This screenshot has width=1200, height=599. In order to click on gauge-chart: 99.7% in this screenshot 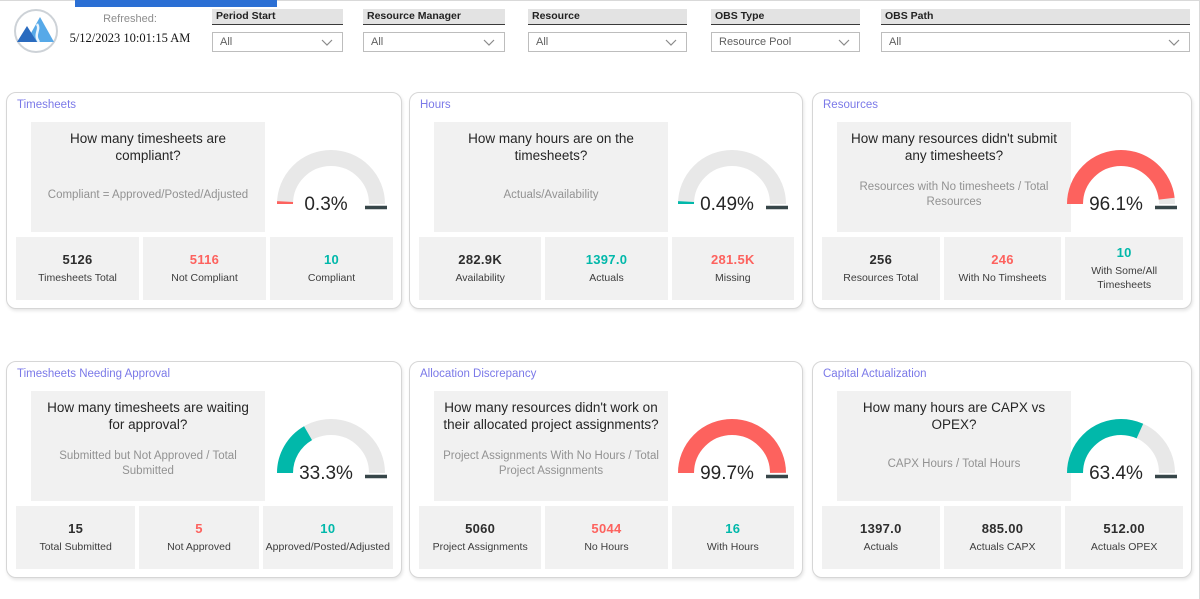, I will do `click(733, 451)`.